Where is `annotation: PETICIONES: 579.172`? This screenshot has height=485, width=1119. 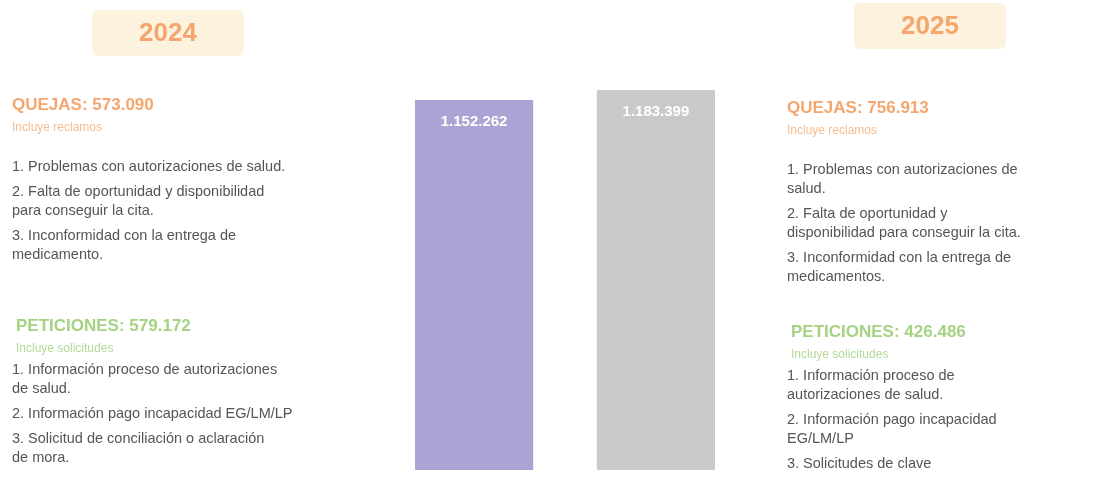 annotation: PETICIONES: 579.172 is located at coordinates (103, 325).